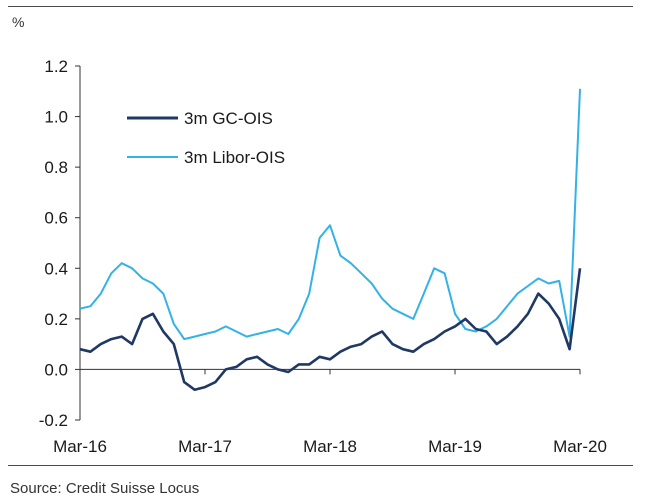 This screenshot has height=503, width=649. Describe the element at coordinates (228, 118) in the screenshot. I see `legend-label-gc-ois: 3m GC-OIS` at that location.